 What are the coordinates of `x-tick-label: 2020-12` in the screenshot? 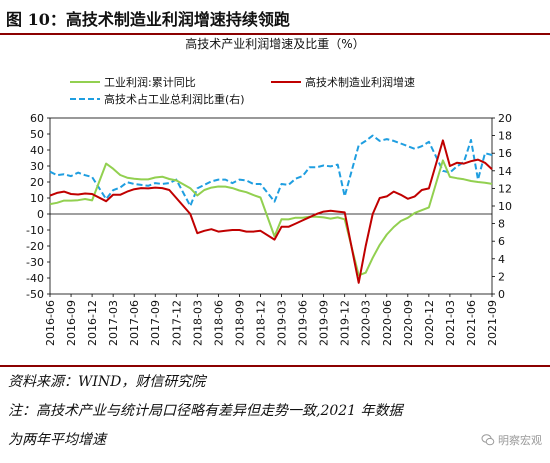 It's located at (429, 323).